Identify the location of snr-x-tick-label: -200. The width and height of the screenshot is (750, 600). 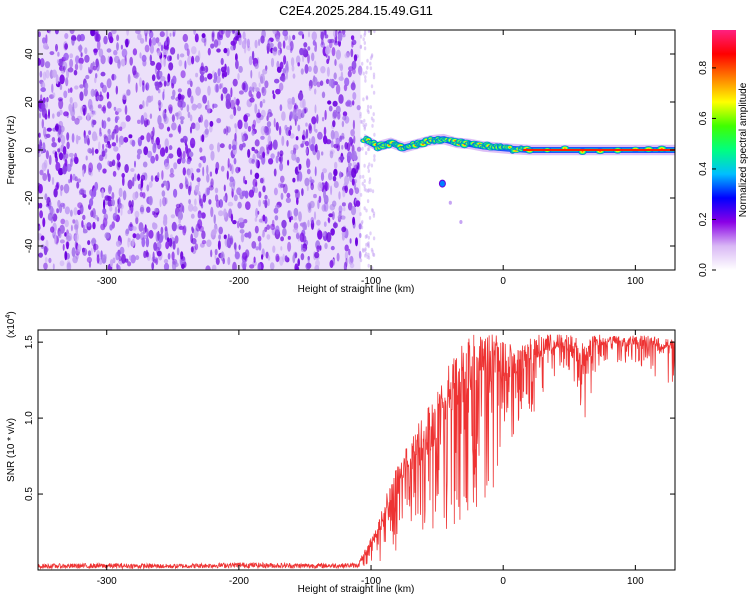
(239, 581).